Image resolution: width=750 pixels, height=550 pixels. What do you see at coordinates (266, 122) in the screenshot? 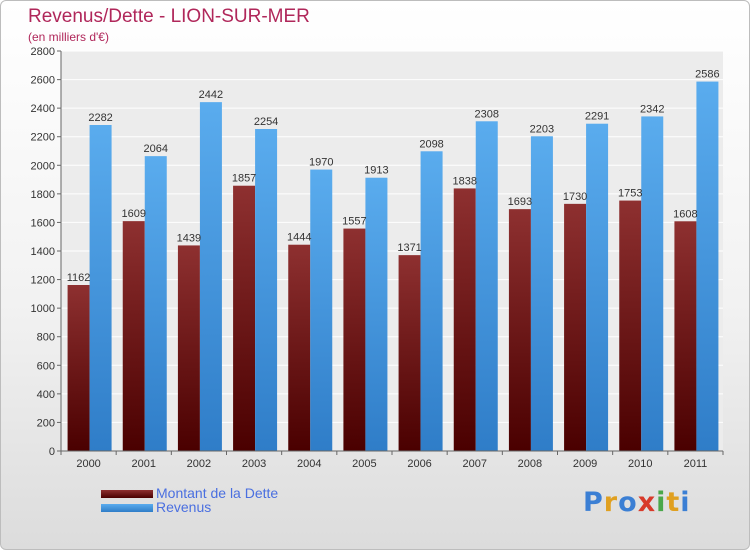
I see `data-label: 2254` at bounding box center [266, 122].